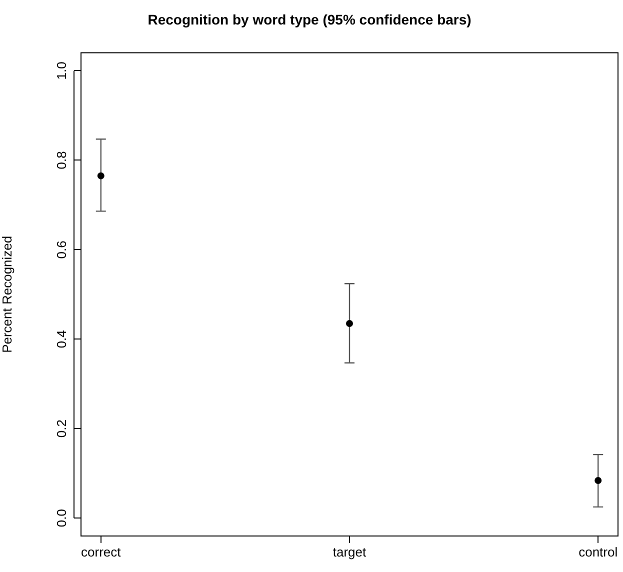 The width and height of the screenshot is (623, 572). Describe the element at coordinates (62, 249) in the screenshot. I see `y-tick-label: 0.6` at that location.